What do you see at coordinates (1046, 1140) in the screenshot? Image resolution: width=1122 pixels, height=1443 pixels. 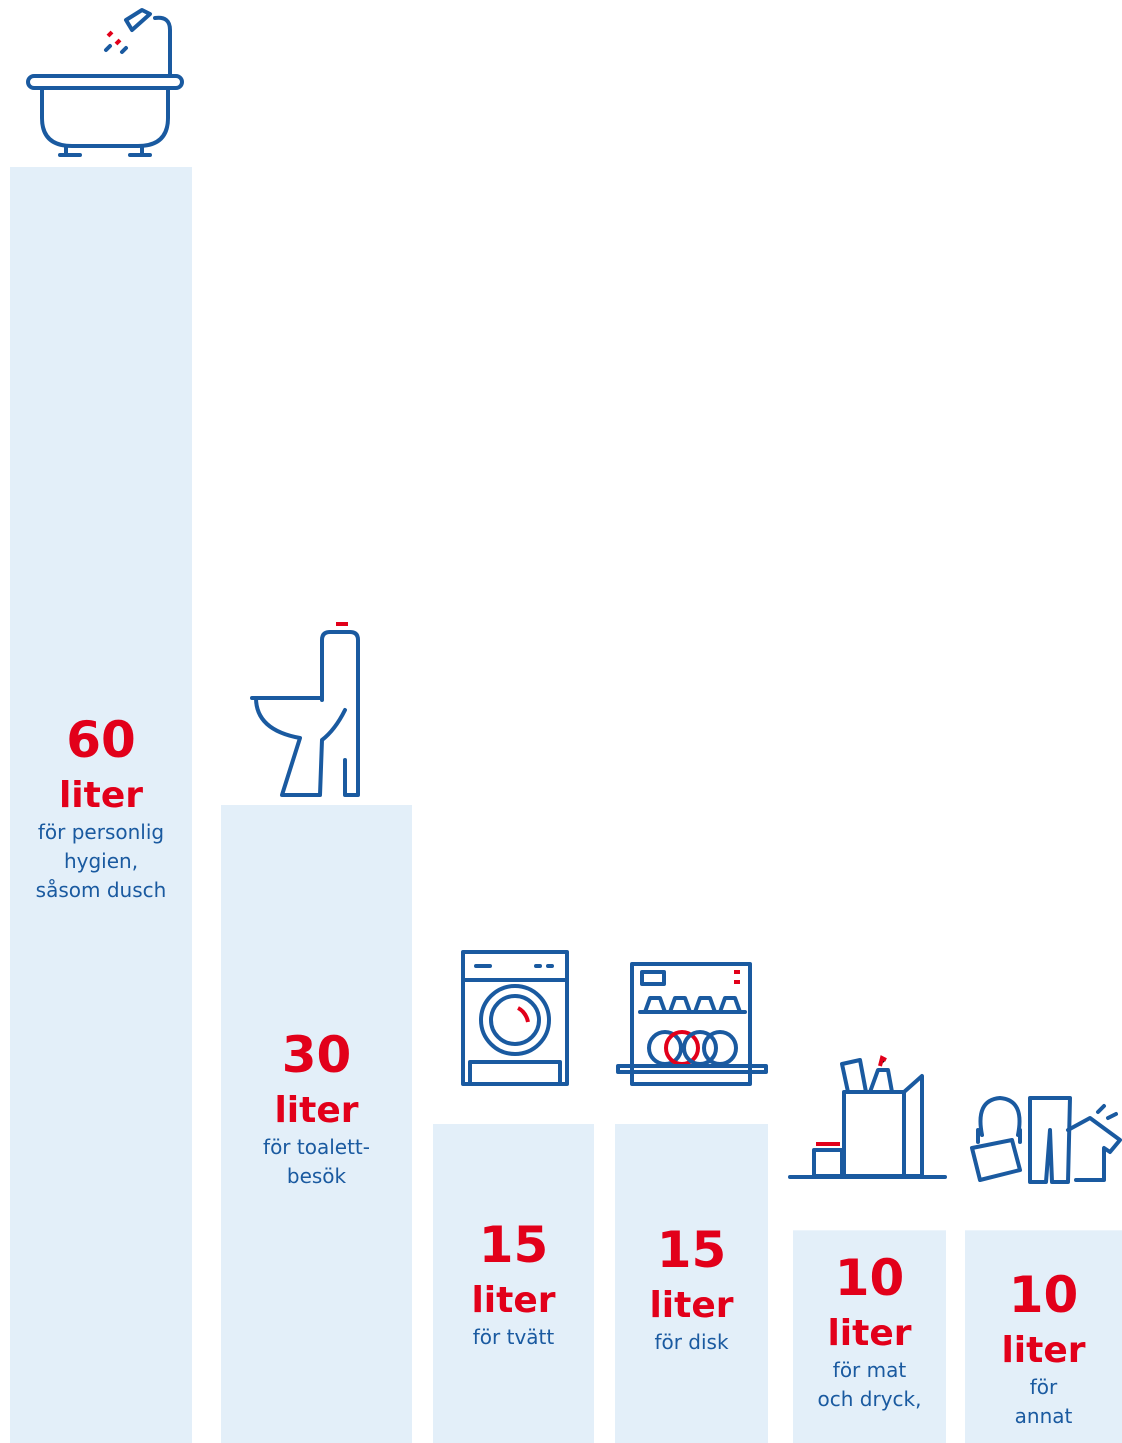 I see `icon-clothes` at bounding box center [1046, 1140].